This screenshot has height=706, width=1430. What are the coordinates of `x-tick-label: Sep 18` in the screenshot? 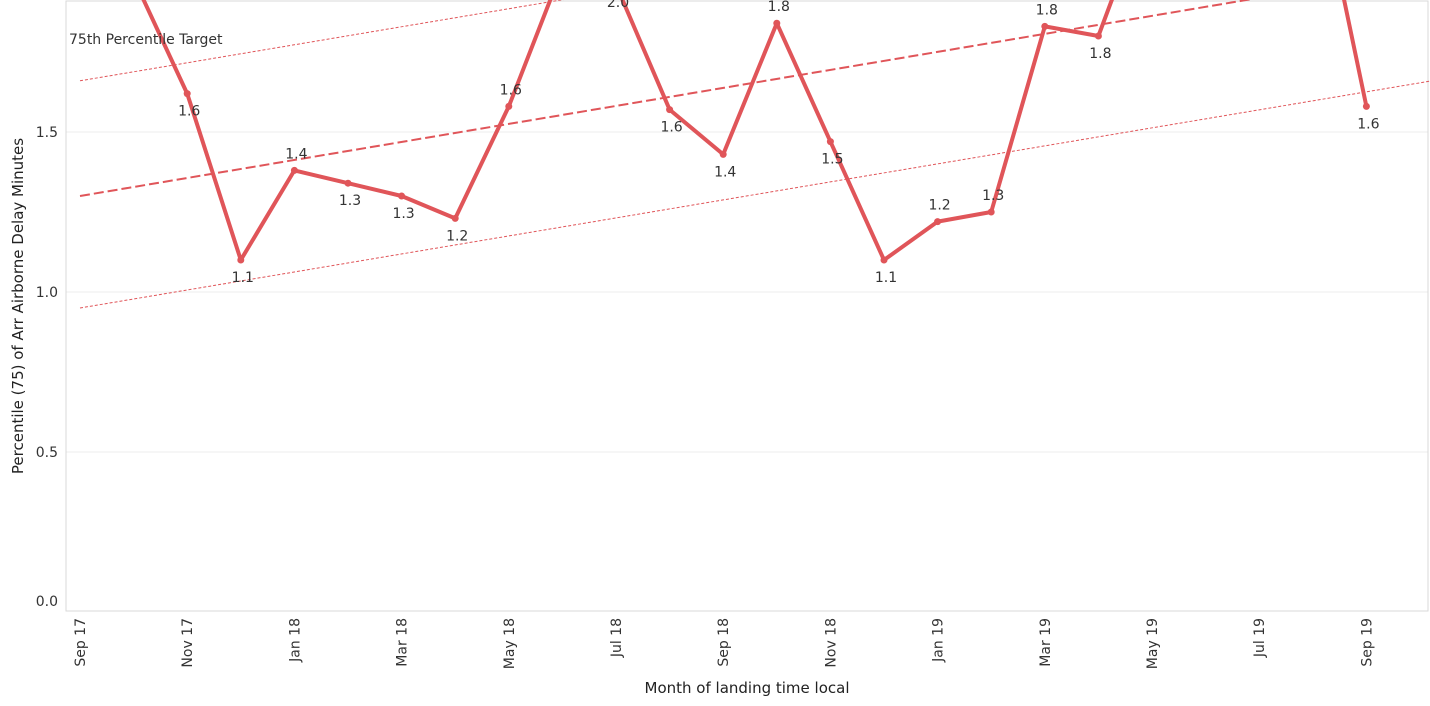 It's located at (724, 642).